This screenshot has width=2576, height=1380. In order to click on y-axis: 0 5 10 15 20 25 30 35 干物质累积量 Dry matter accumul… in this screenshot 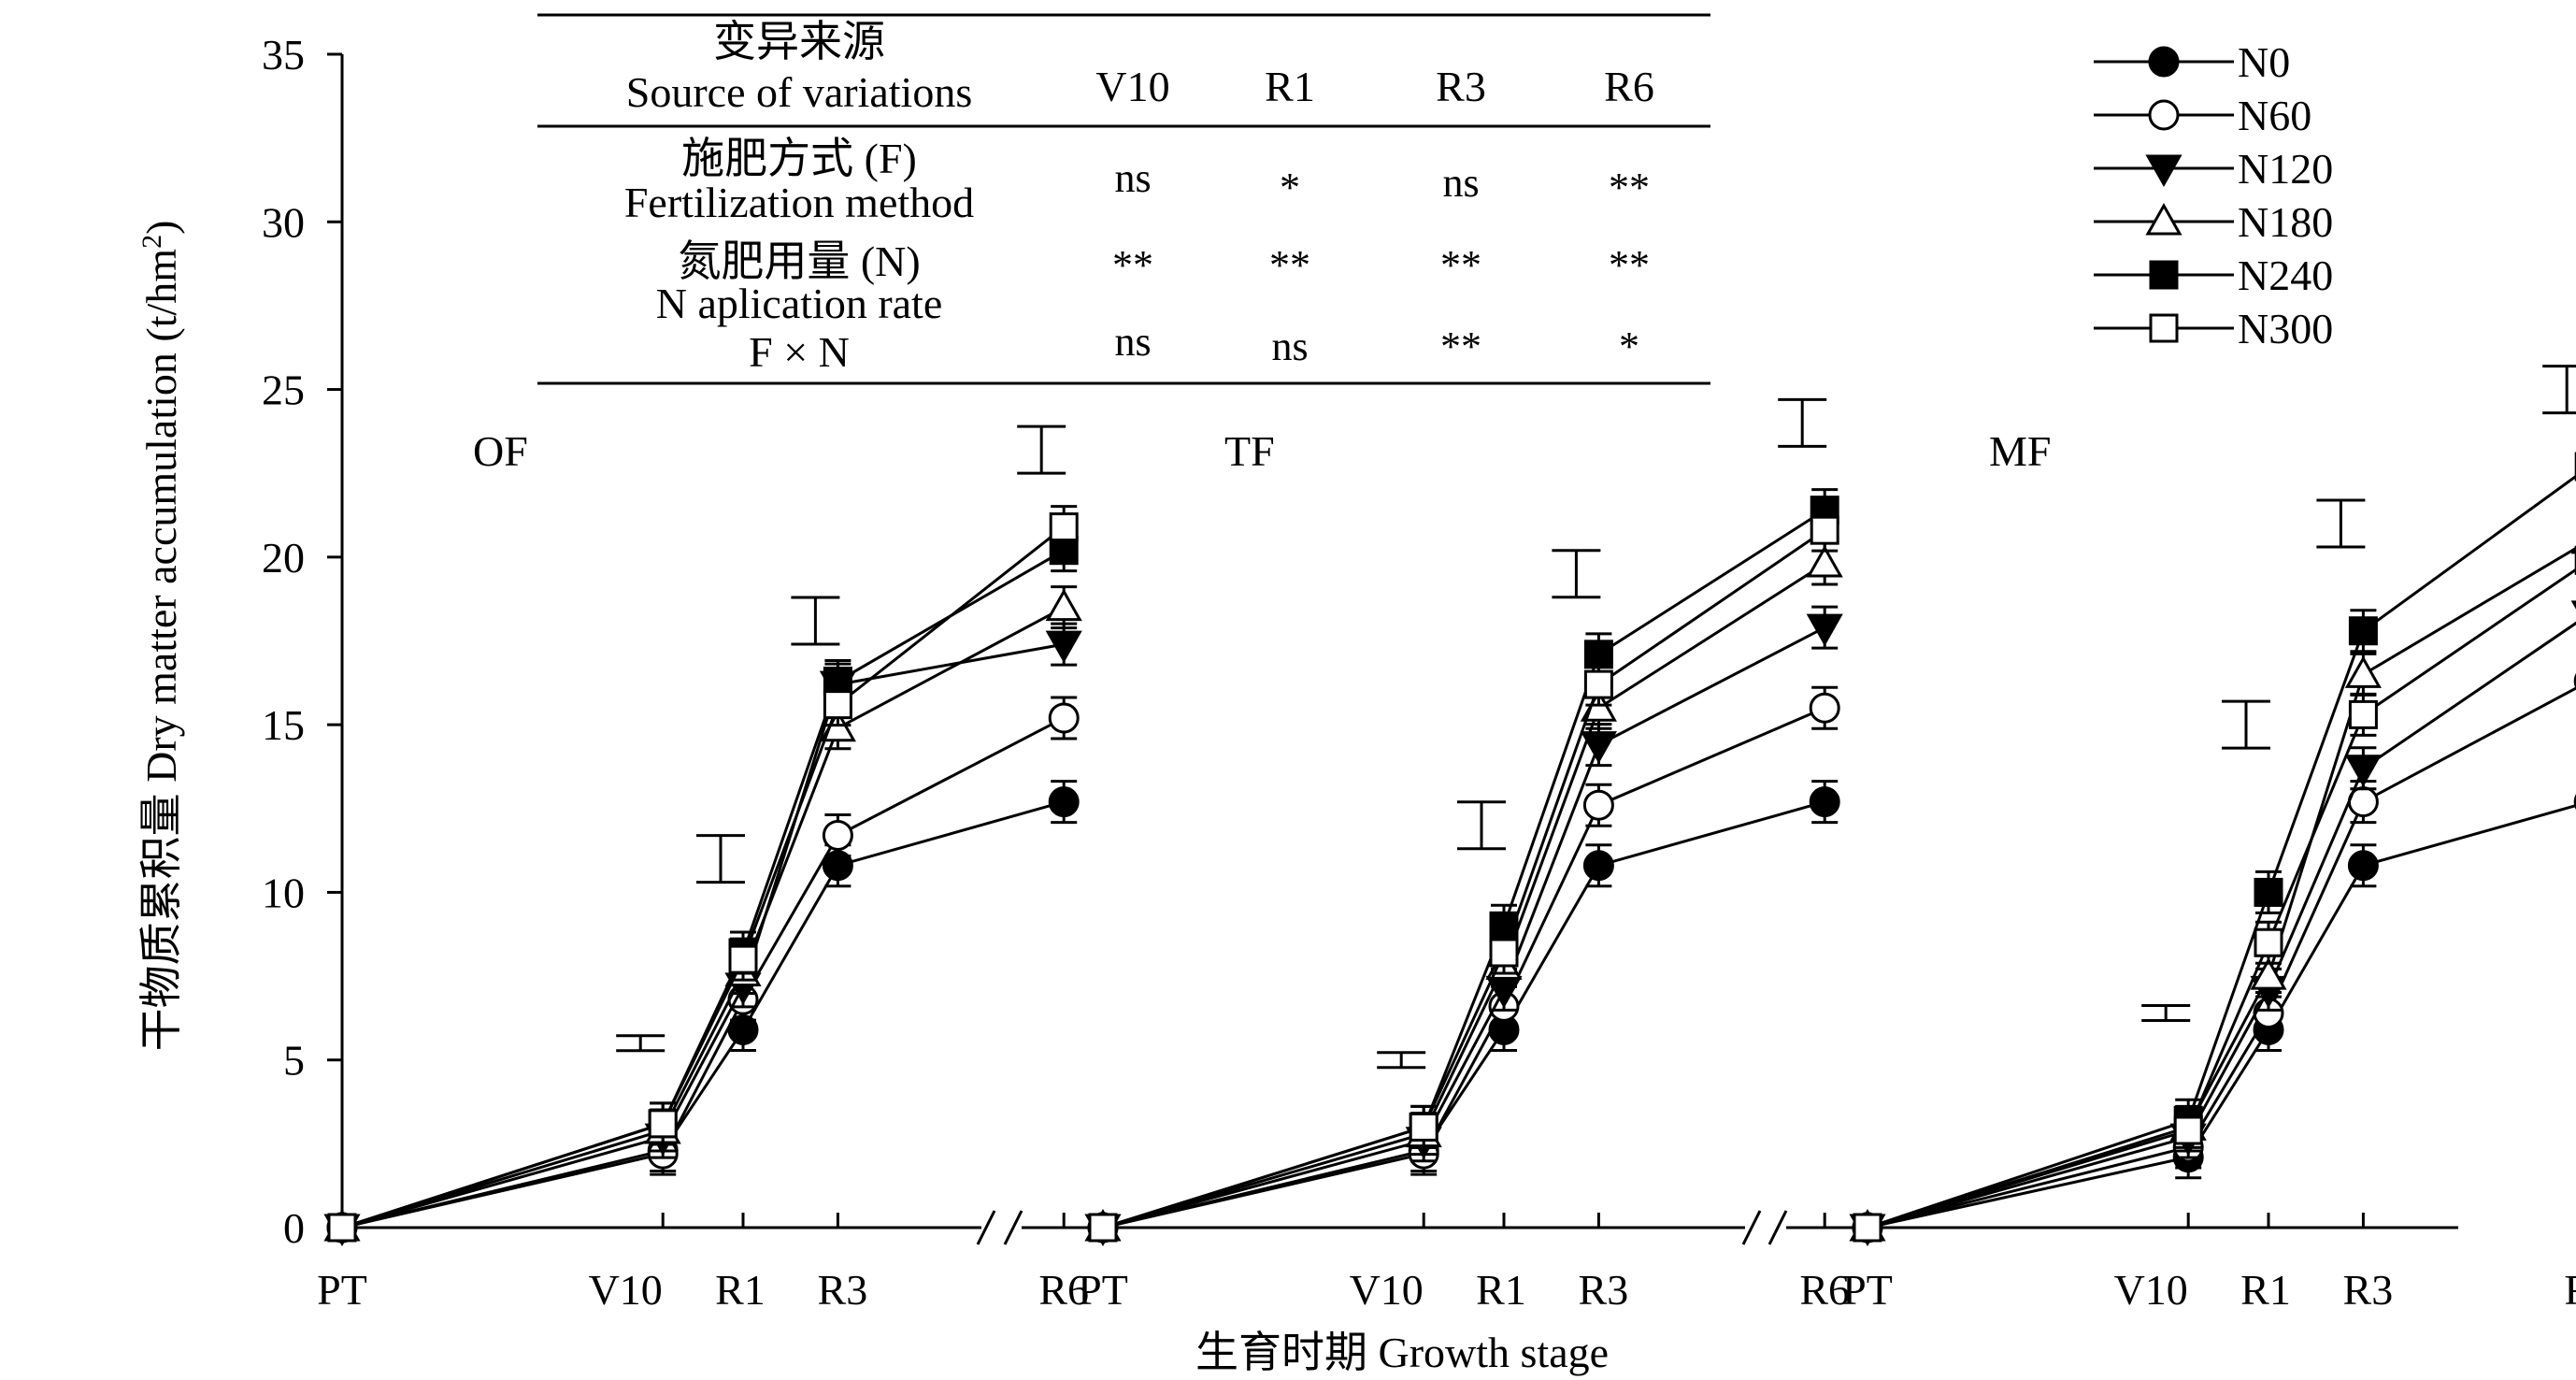, I will do `click(240, 642)`.